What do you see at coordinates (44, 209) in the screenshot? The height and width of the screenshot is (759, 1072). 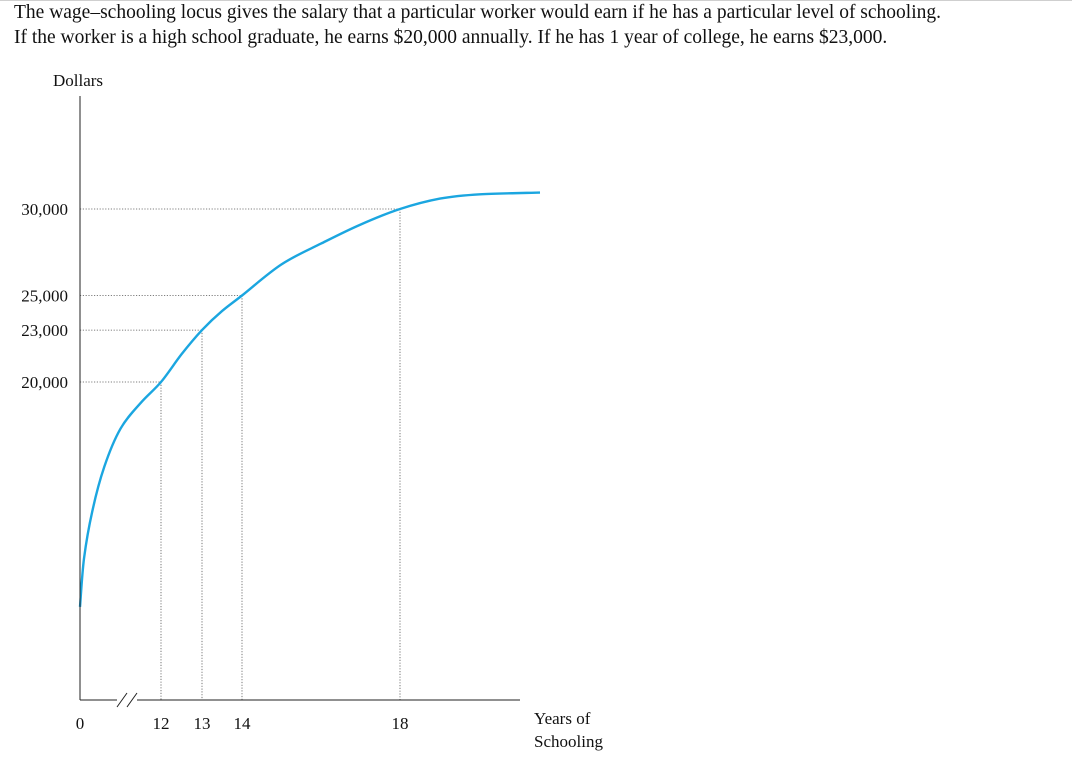 I see `y-tick-label: 30,000` at bounding box center [44, 209].